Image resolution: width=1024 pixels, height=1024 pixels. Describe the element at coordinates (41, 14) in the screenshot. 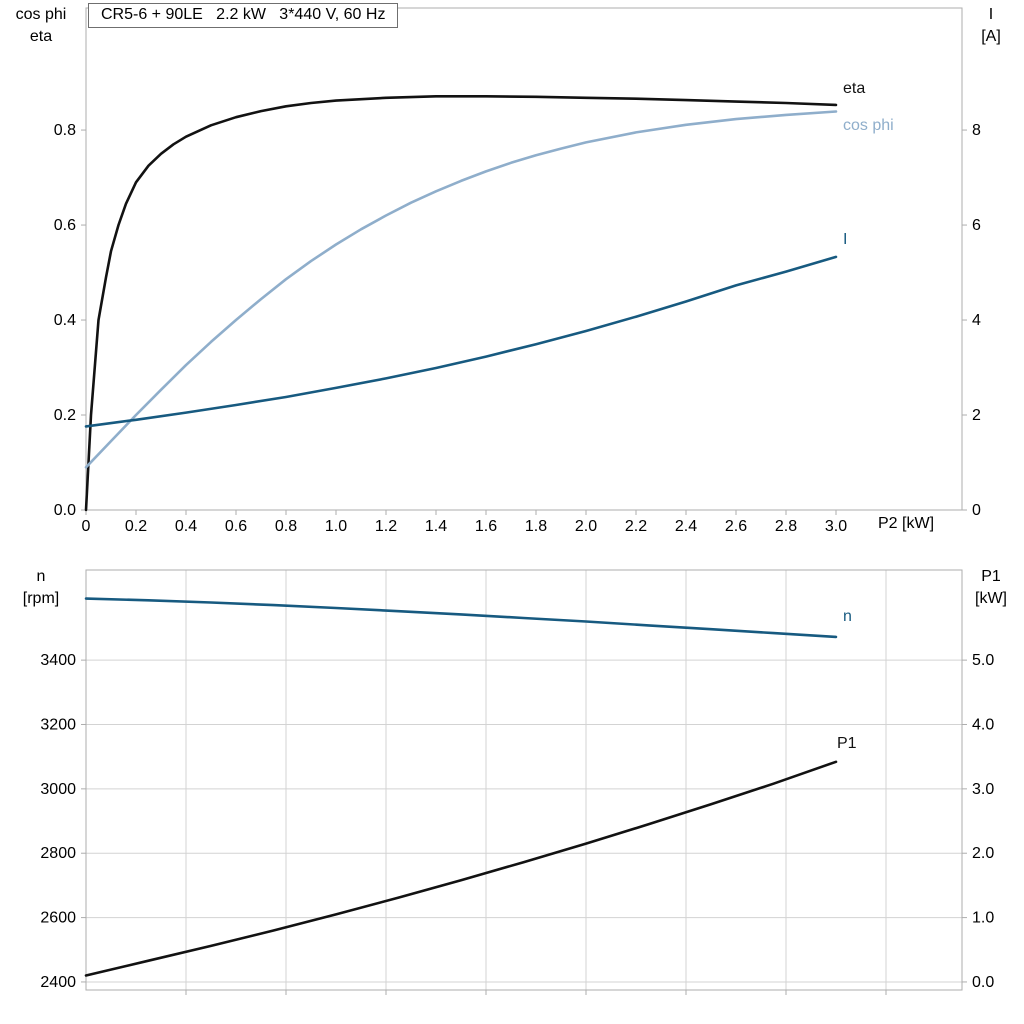

I see `cosphi-axis-label: cos phi` at that location.